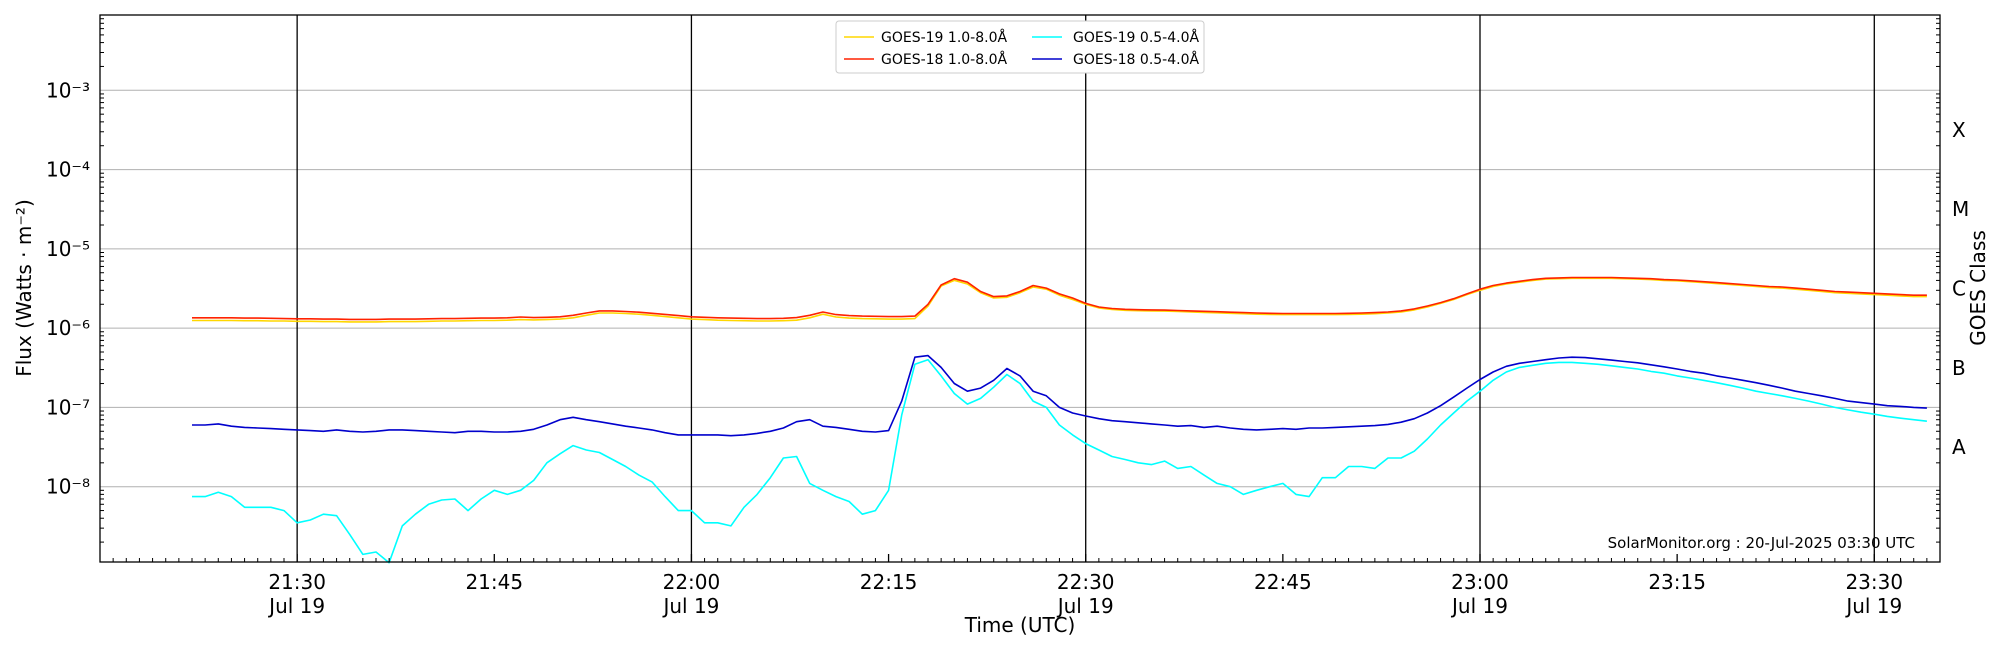  Describe the element at coordinates (1960, 209) in the screenshot. I see `goes-class-label: M` at that location.